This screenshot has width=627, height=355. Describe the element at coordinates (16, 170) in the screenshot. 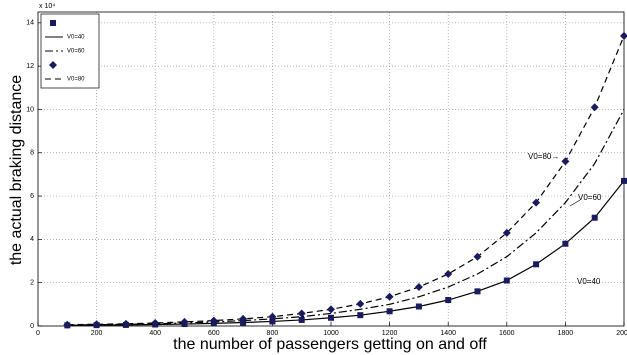

I see `y-axis-label: the actual braking distance` at that location.